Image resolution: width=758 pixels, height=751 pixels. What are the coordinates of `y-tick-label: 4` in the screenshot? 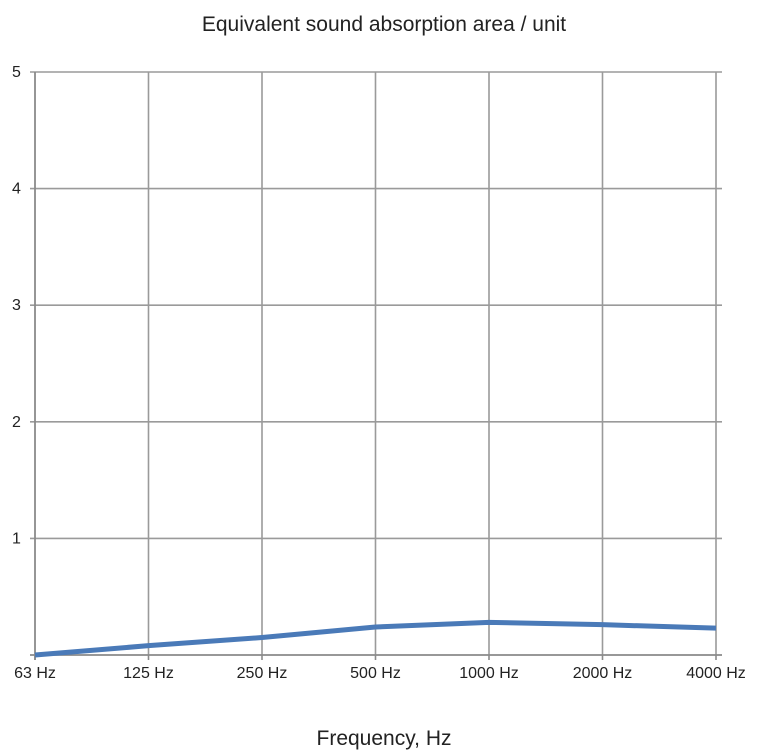 It's located at (16, 189).